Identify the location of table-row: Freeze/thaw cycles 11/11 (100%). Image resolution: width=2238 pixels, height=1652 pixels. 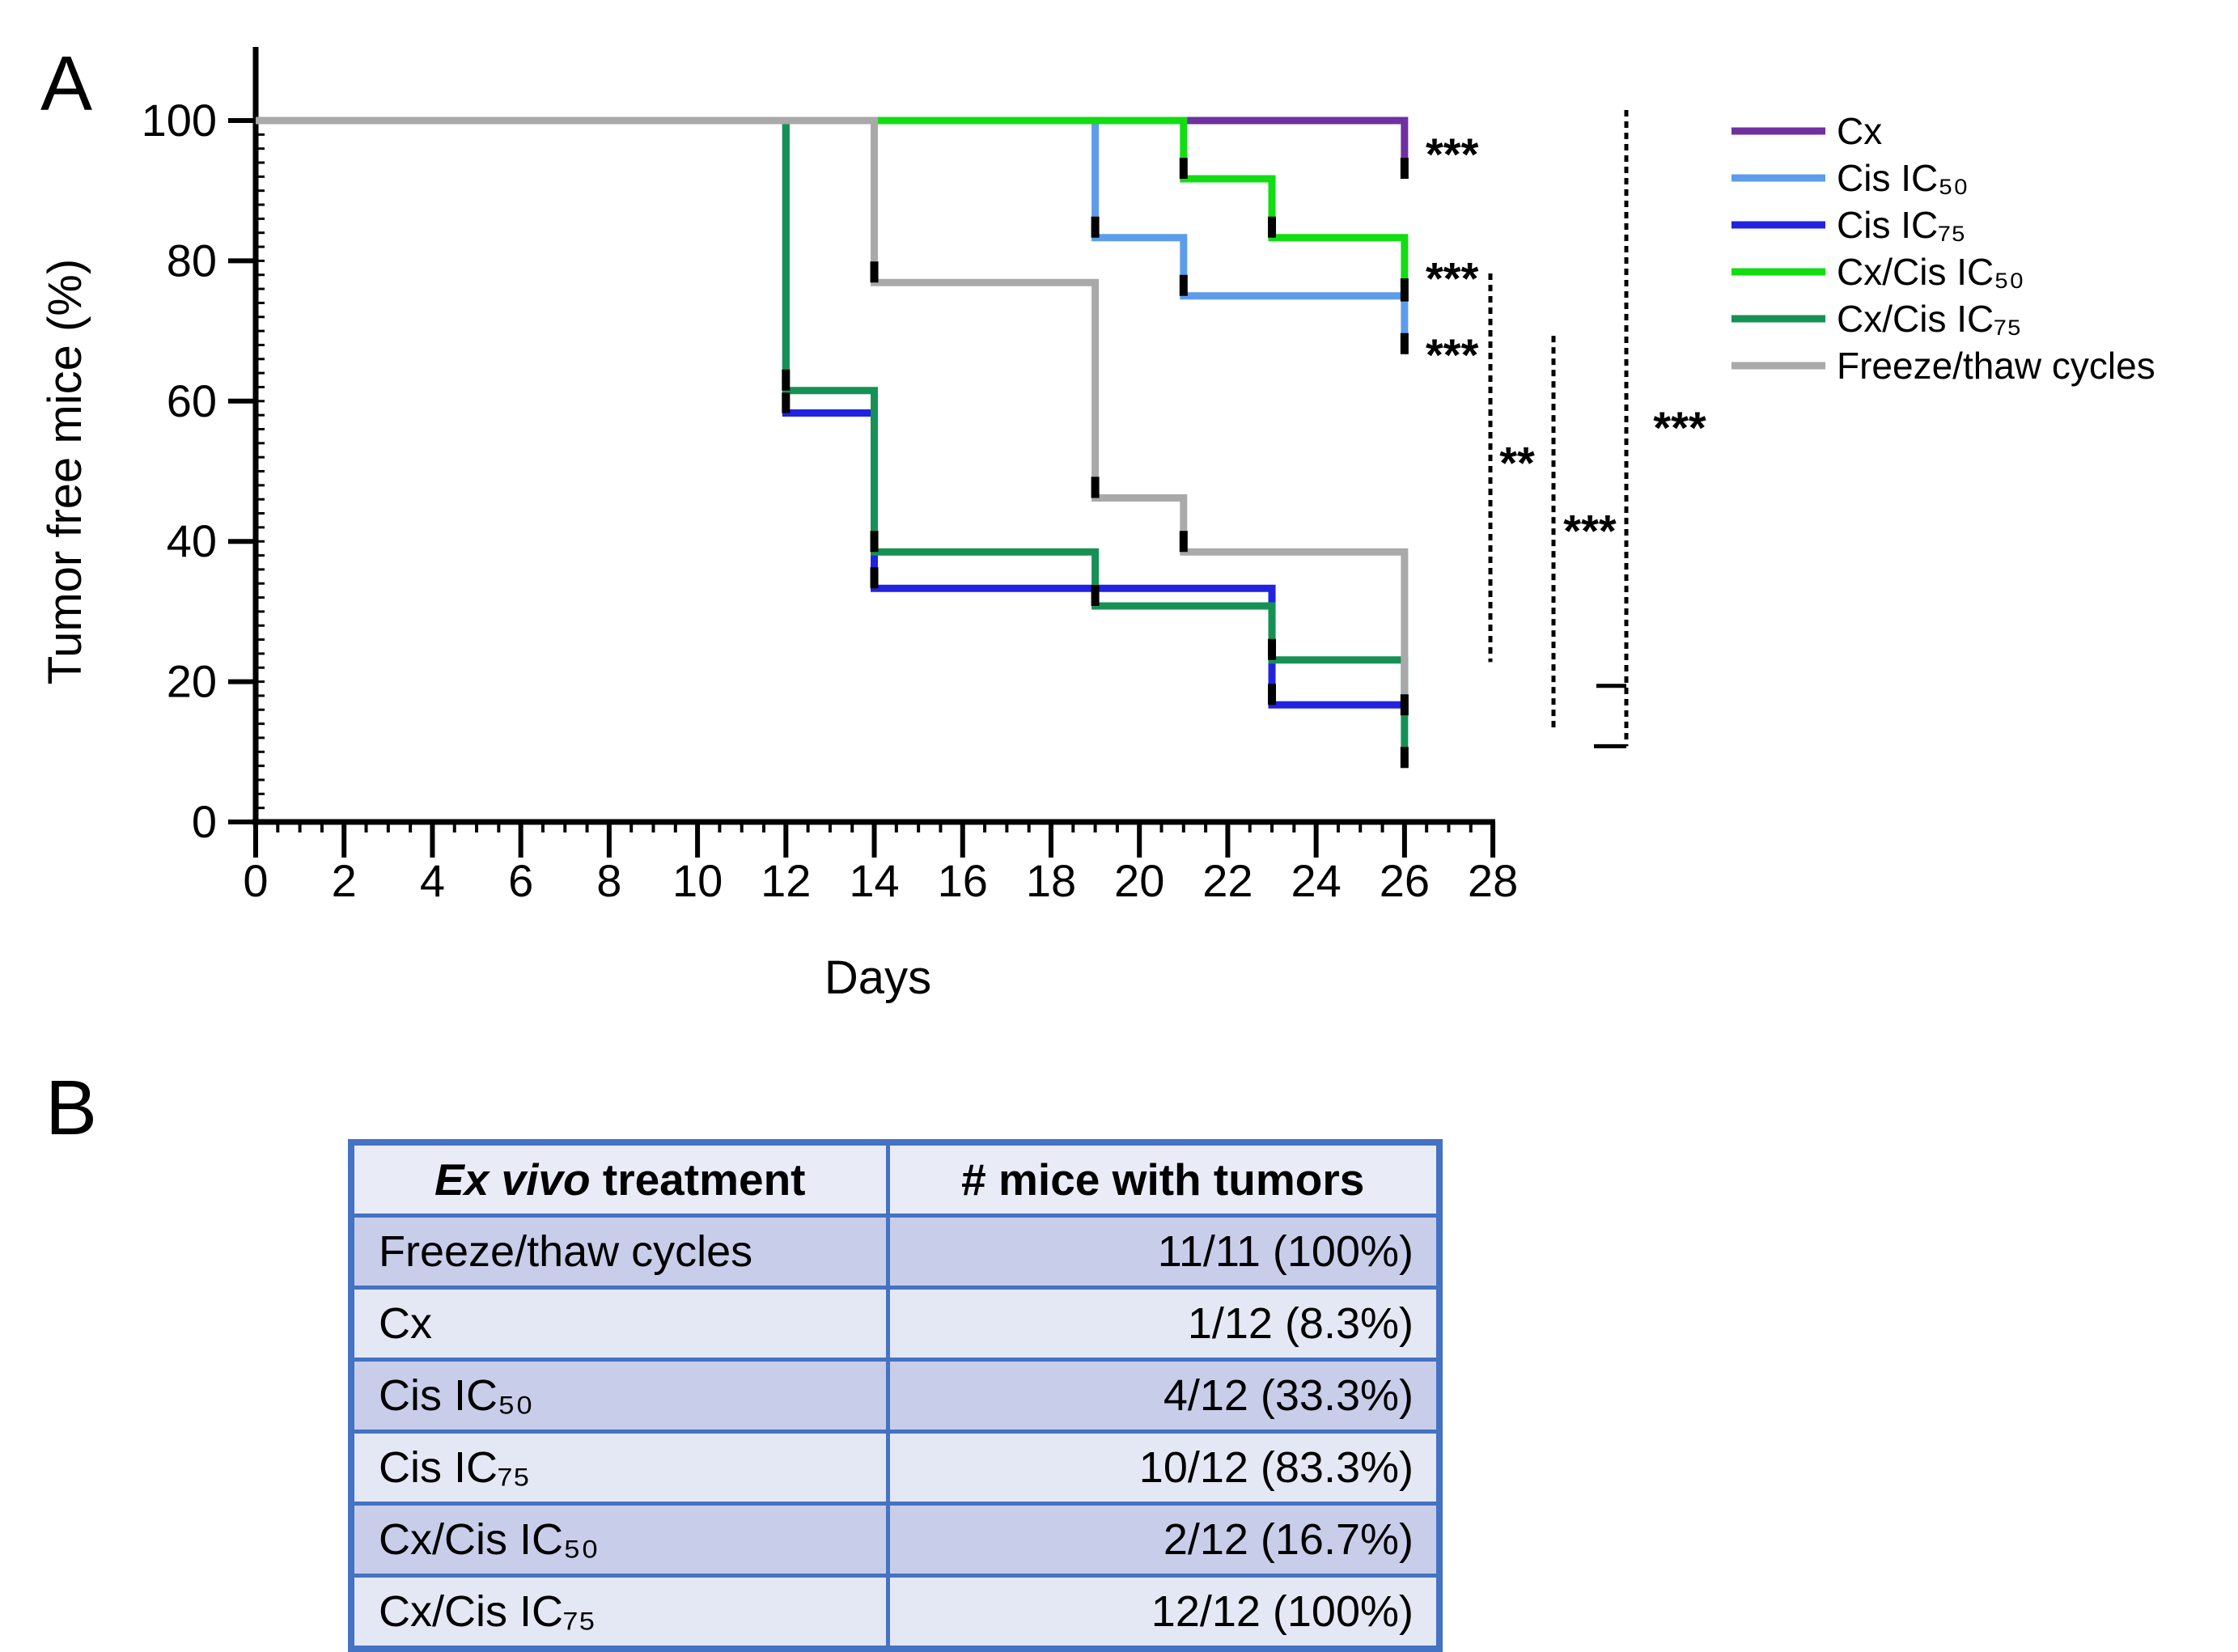
(895, 1252).